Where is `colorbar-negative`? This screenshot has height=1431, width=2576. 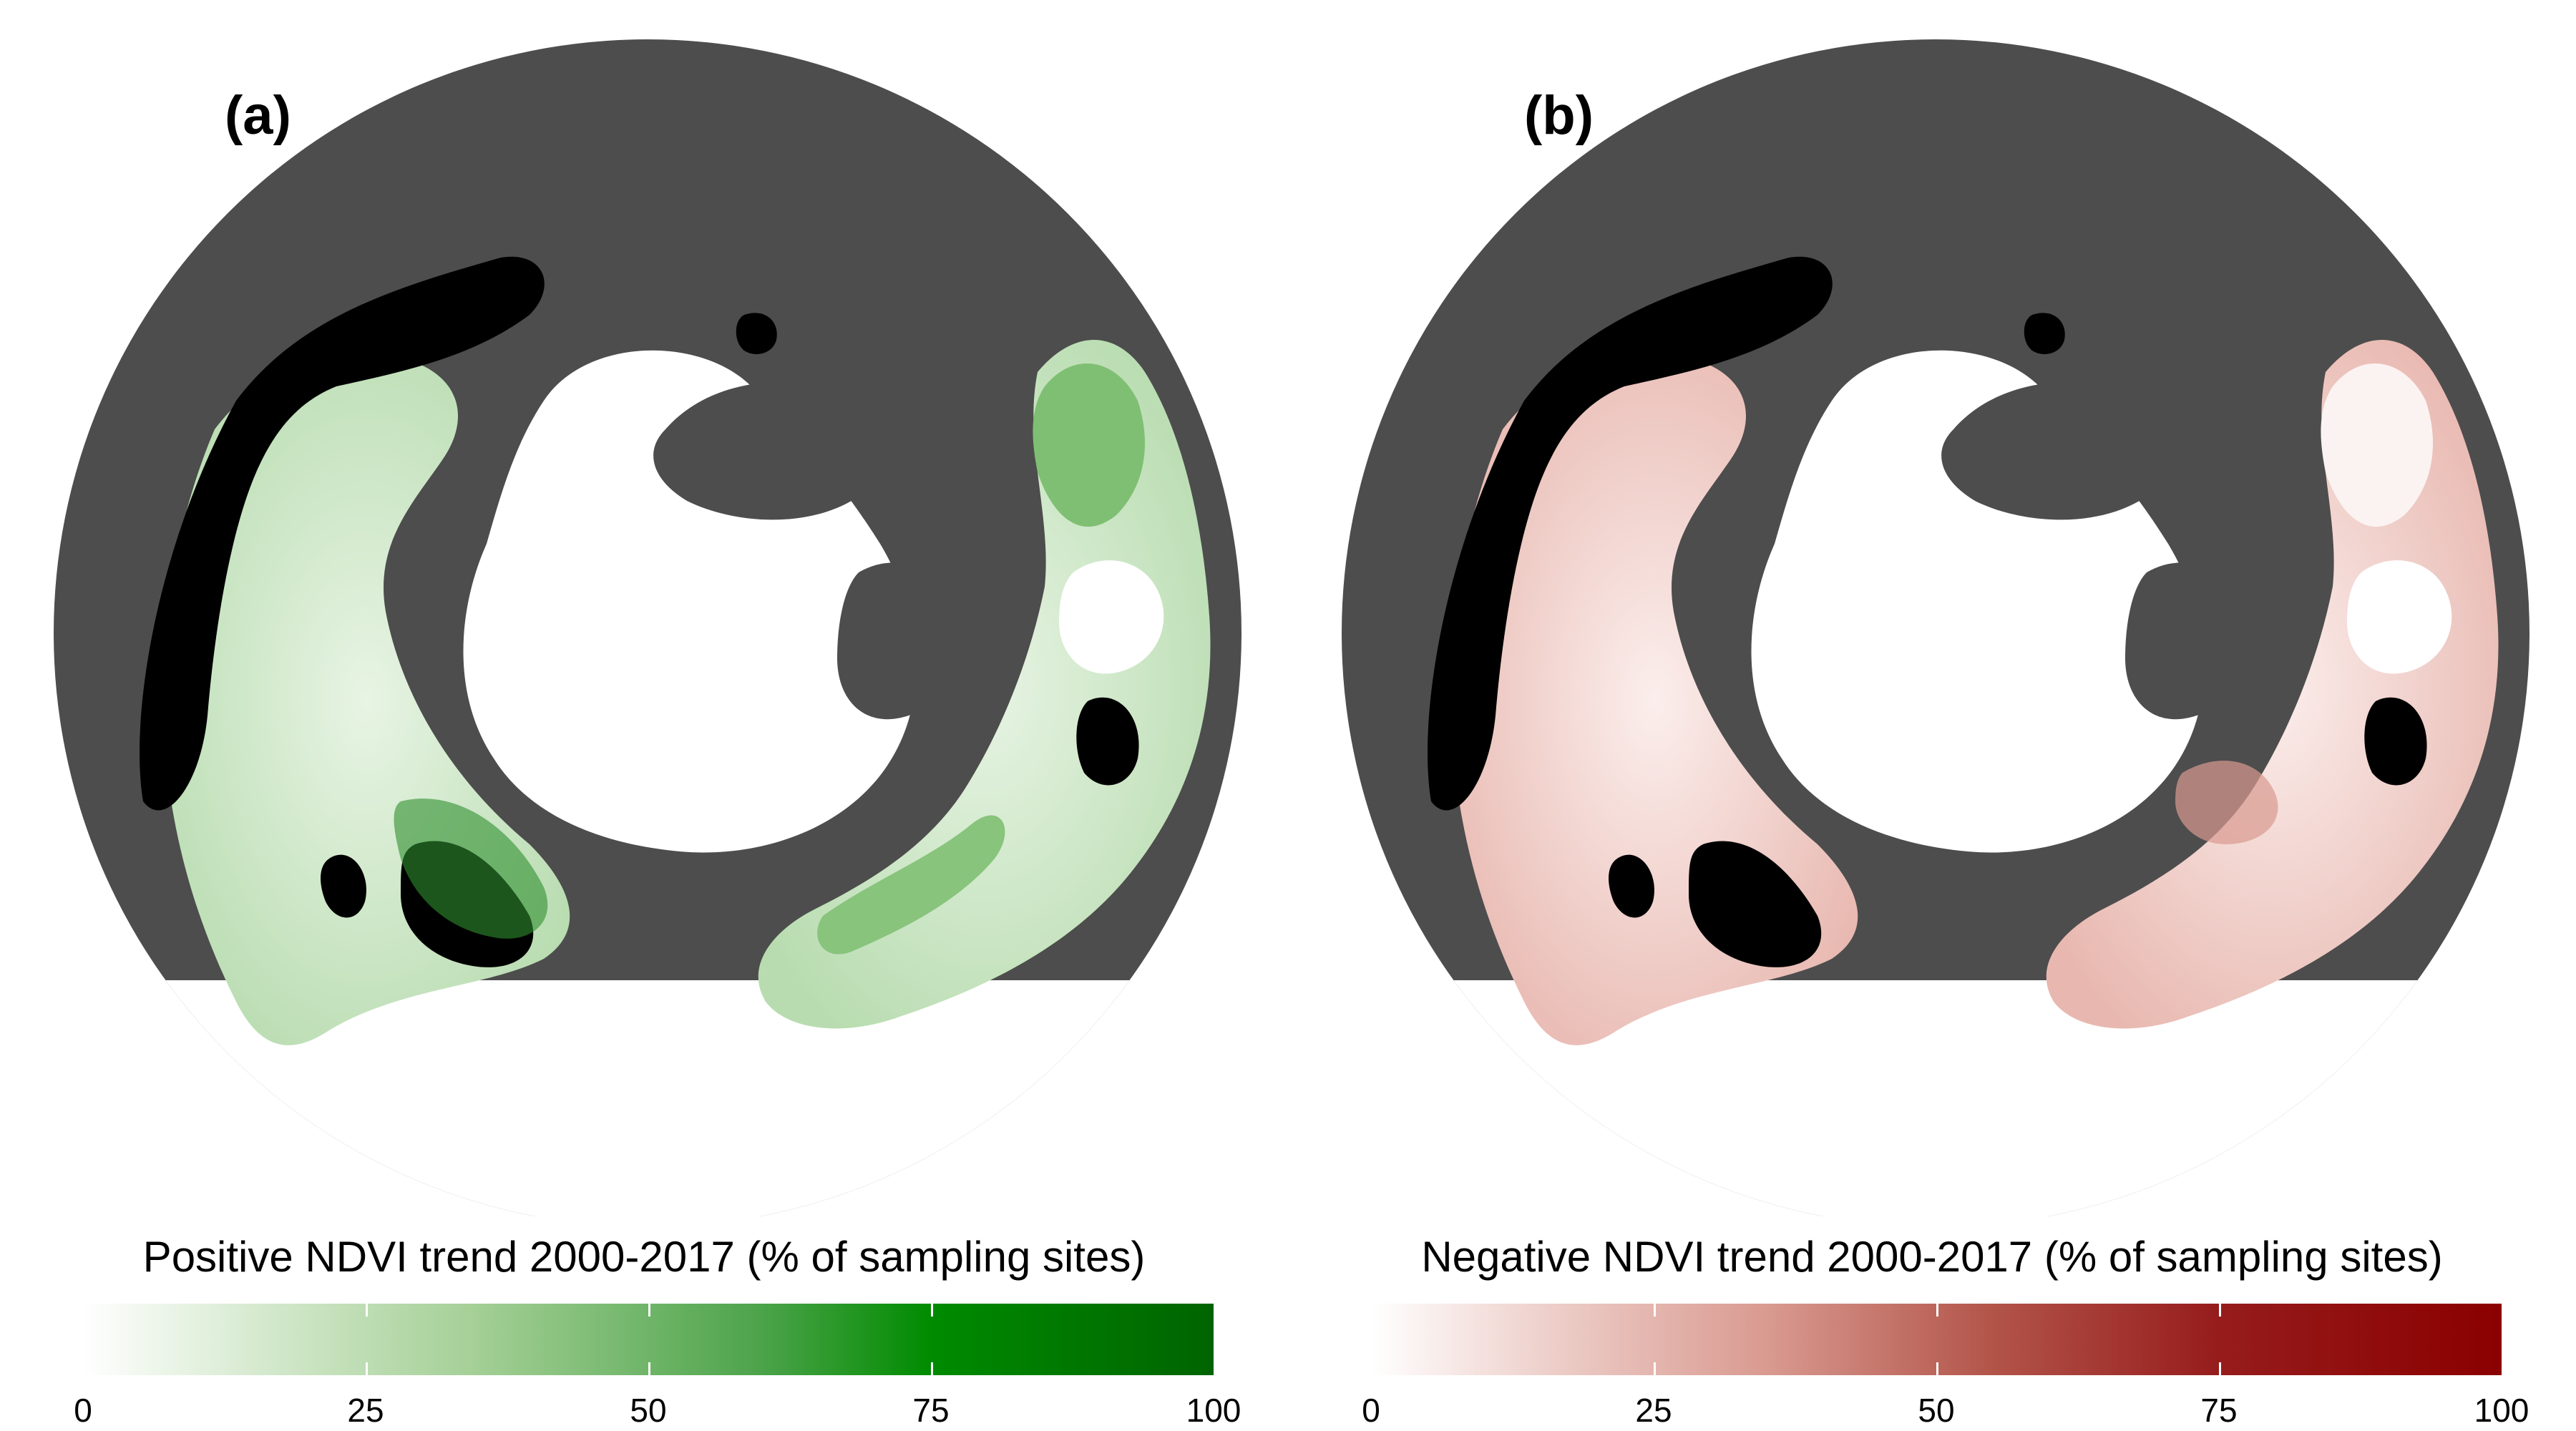
colorbar-negative is located at coordinates (1936, 1339).